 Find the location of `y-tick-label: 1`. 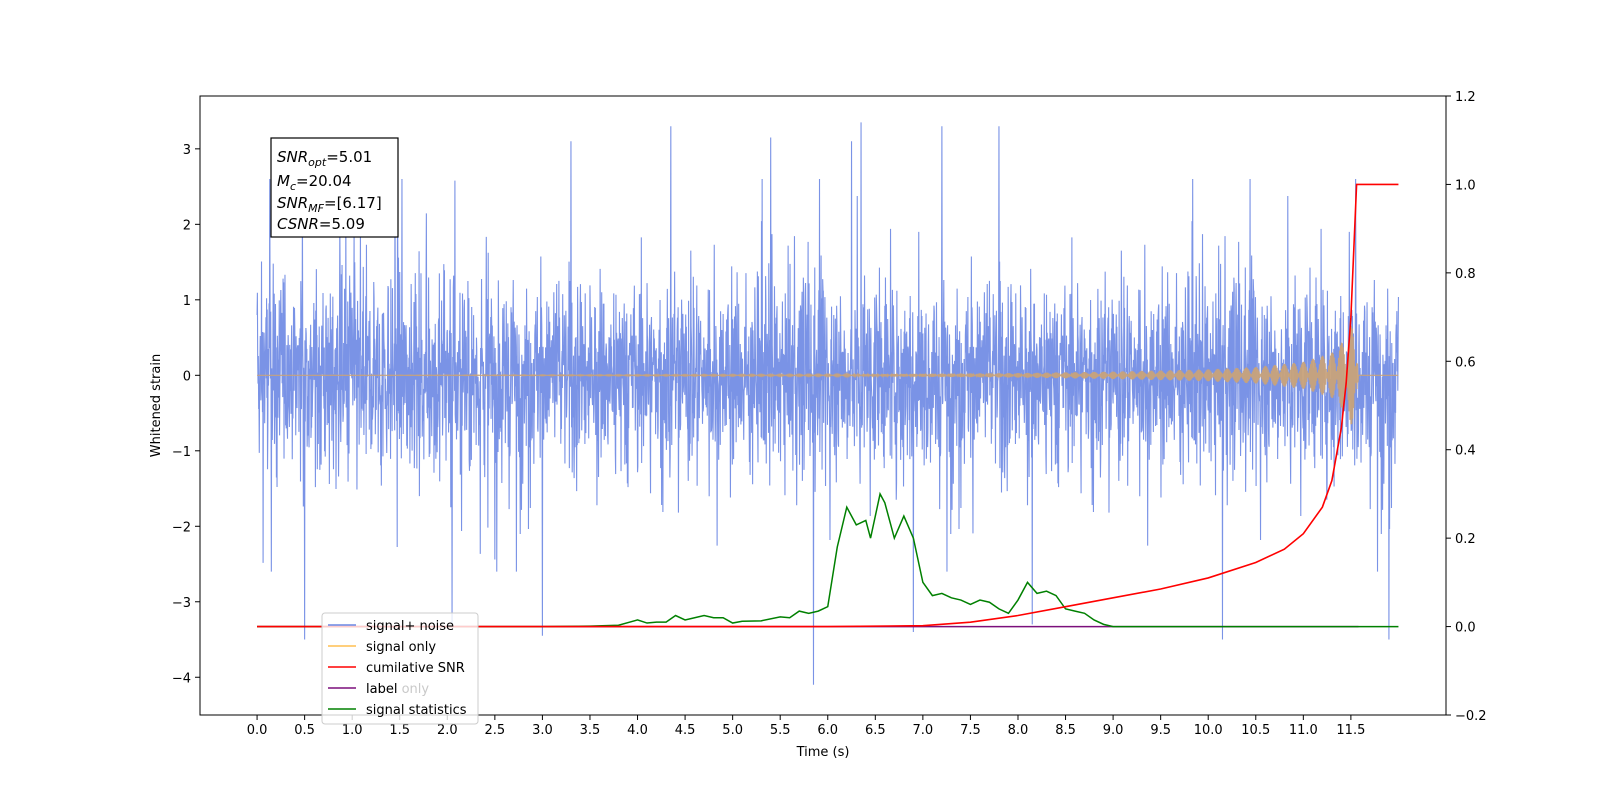

y-tick-label: 1 is located at coordinates (187, 301).